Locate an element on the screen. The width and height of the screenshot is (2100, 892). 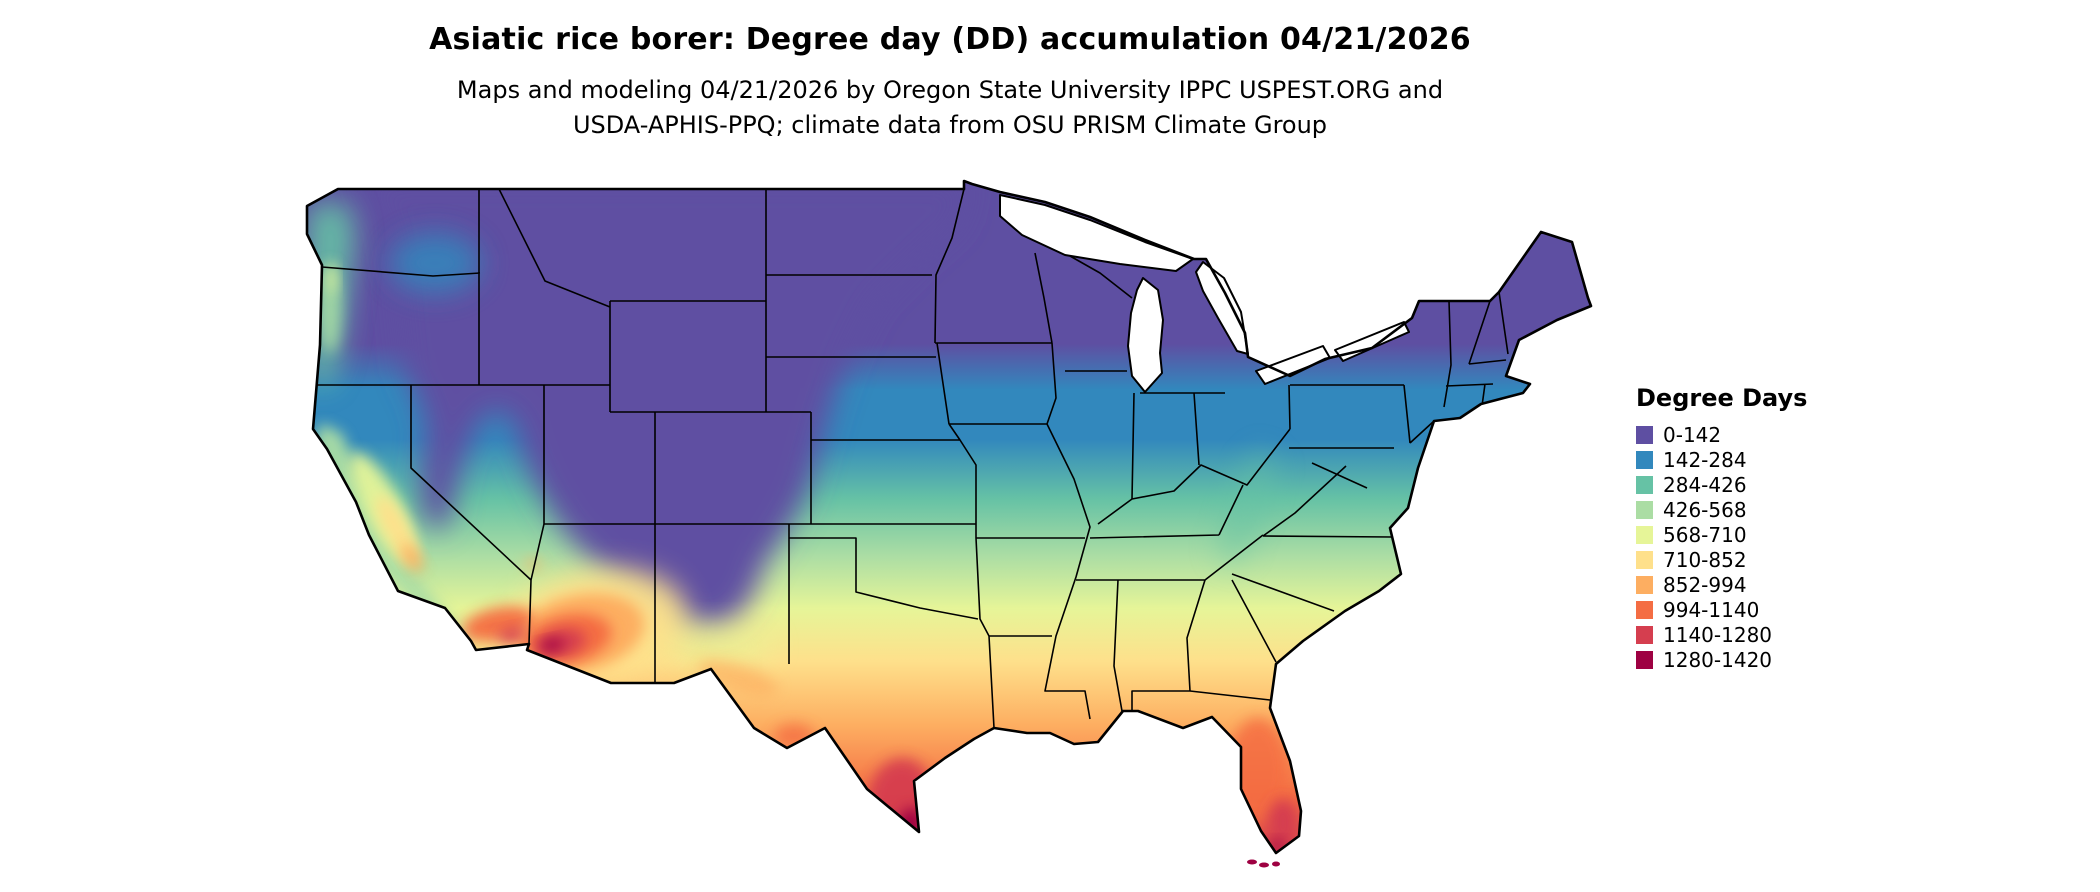
legend-item: 568-710 is located at coordinates (1721, 534).